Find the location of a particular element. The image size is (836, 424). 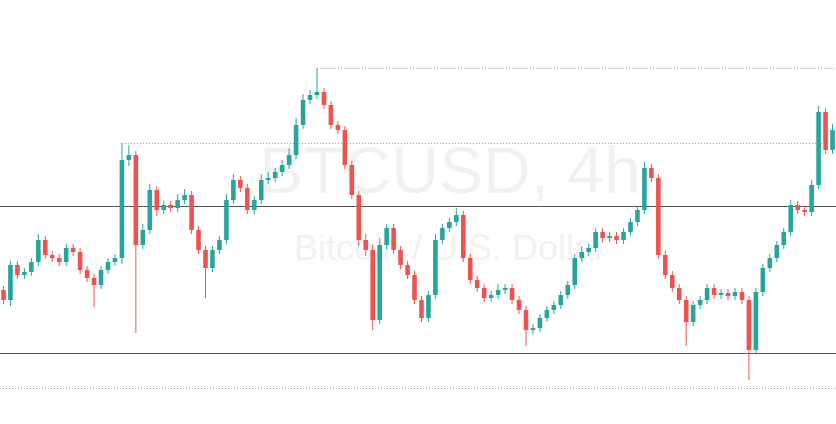

watermark-description: Bitcoin / U.S. Dollar is located at coordinates (450, 247).